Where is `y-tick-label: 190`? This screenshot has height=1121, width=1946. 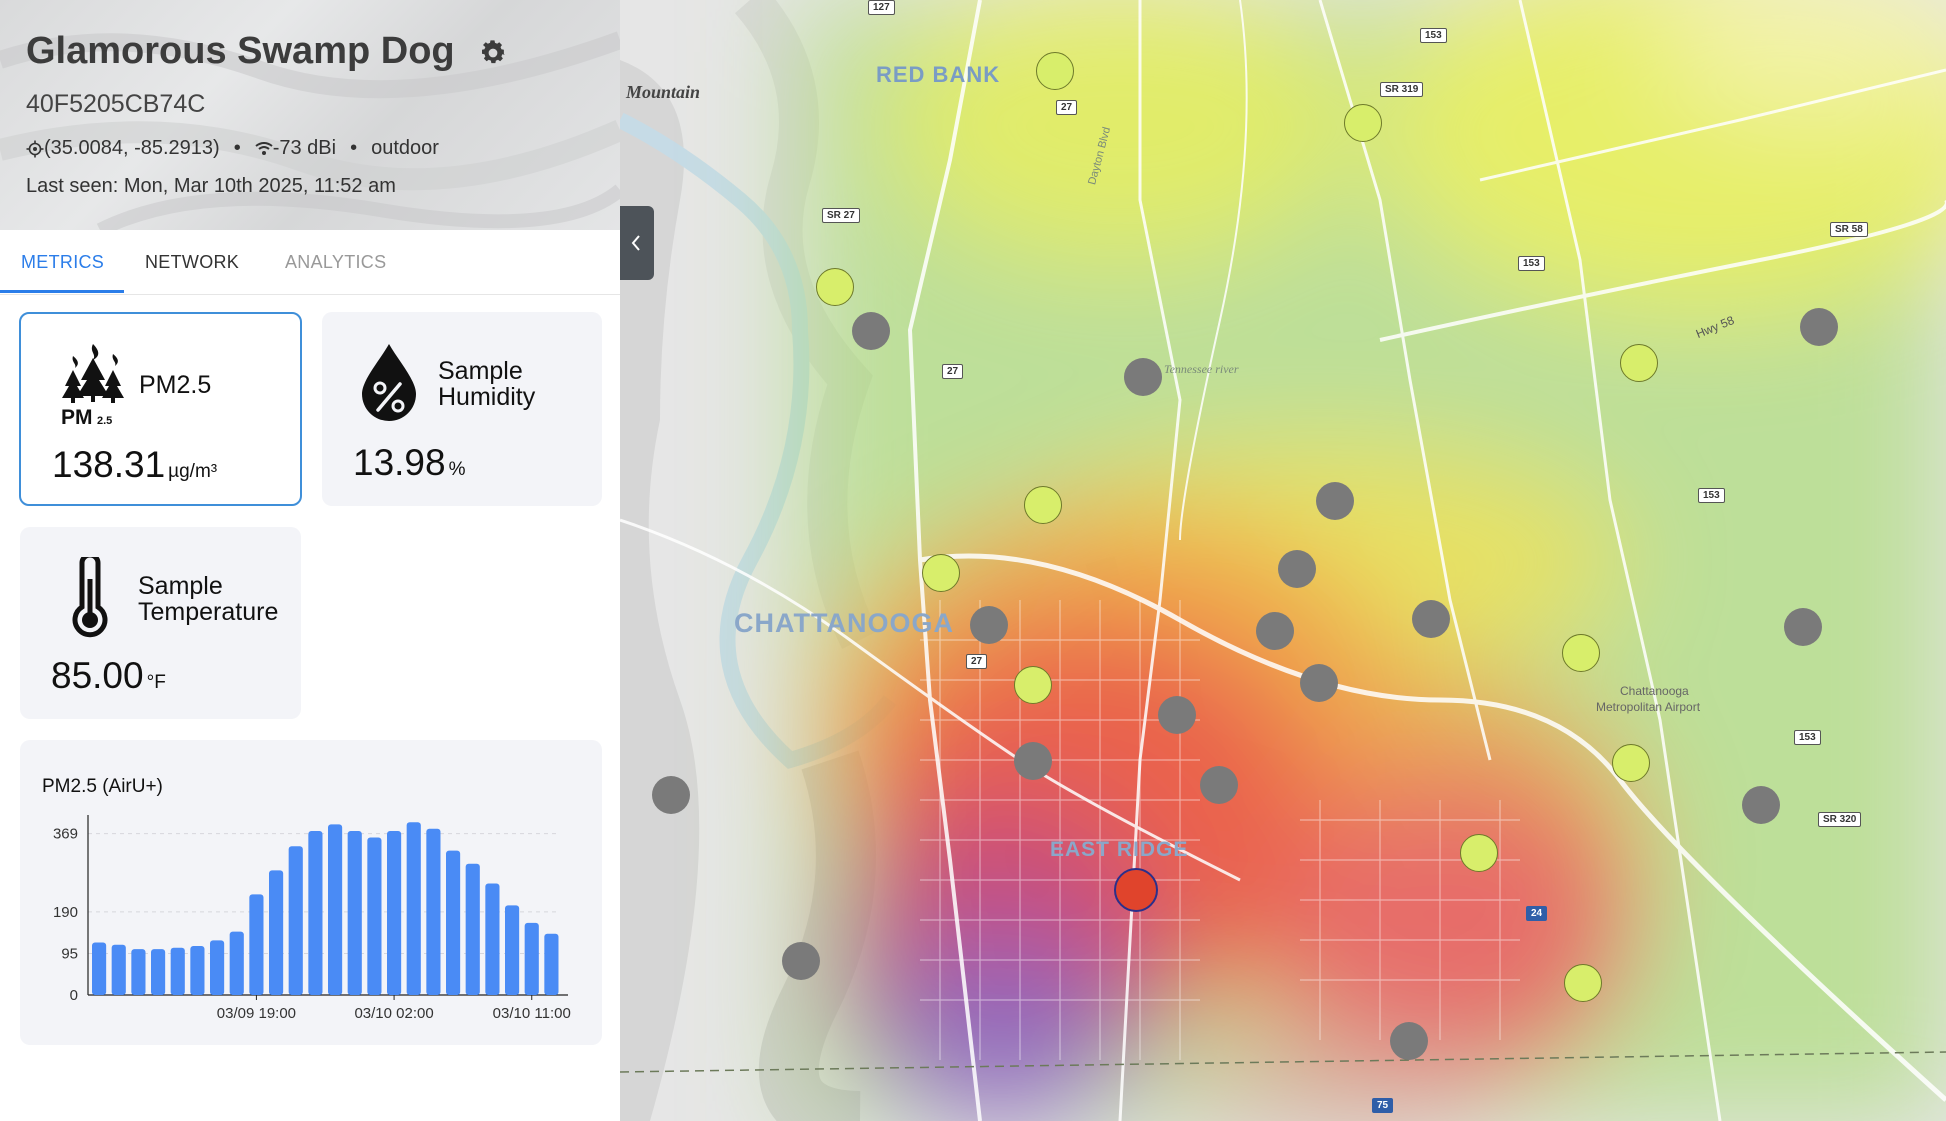 y-tick-label: 190 is located at coordinates (65, 912).